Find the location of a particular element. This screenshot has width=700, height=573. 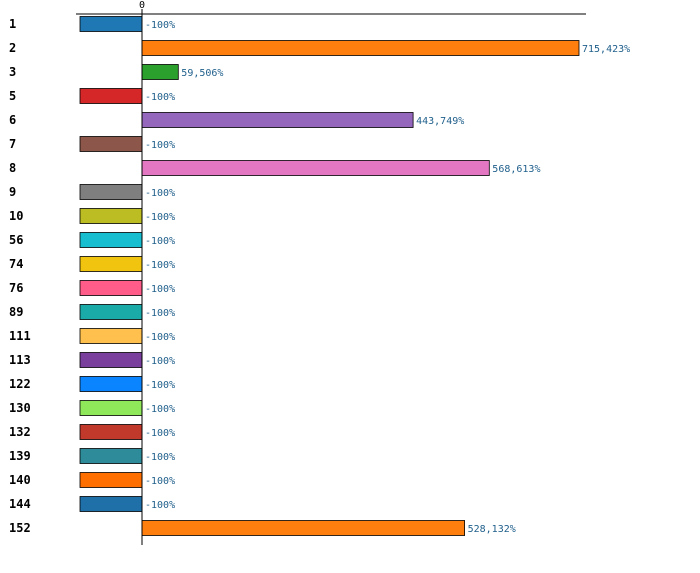

value-label-6: 443,749% is located at coordinates (440, 121).